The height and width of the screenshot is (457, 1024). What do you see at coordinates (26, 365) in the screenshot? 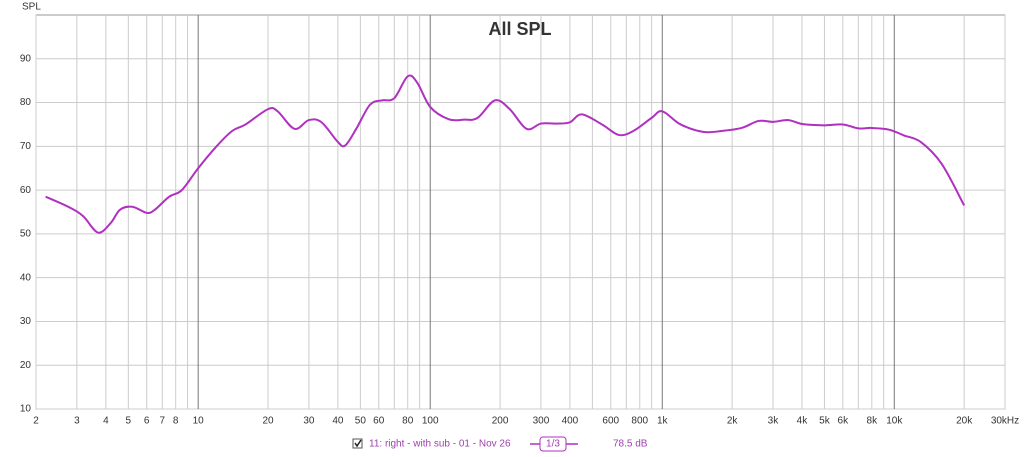
I see `y-tick-label: 20` at bounding box center [26, 365].